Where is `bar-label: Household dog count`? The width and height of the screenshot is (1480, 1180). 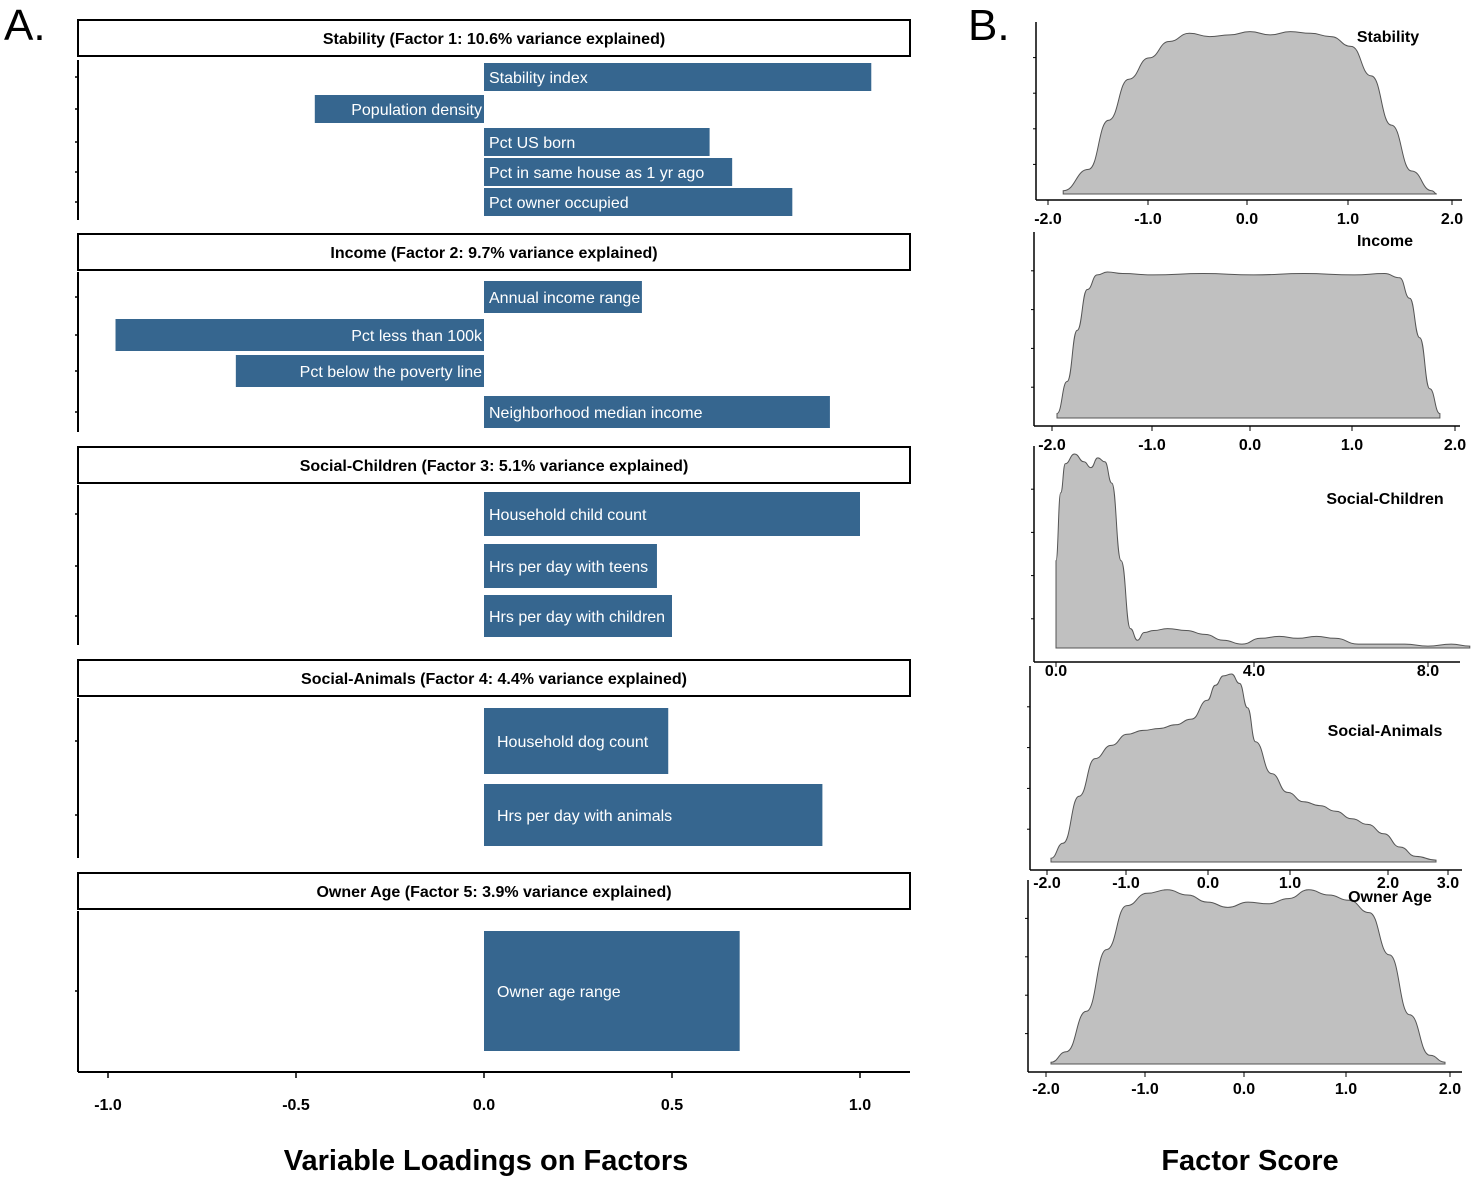
bar-label: Household dog count is located at coordinates (573, 742).